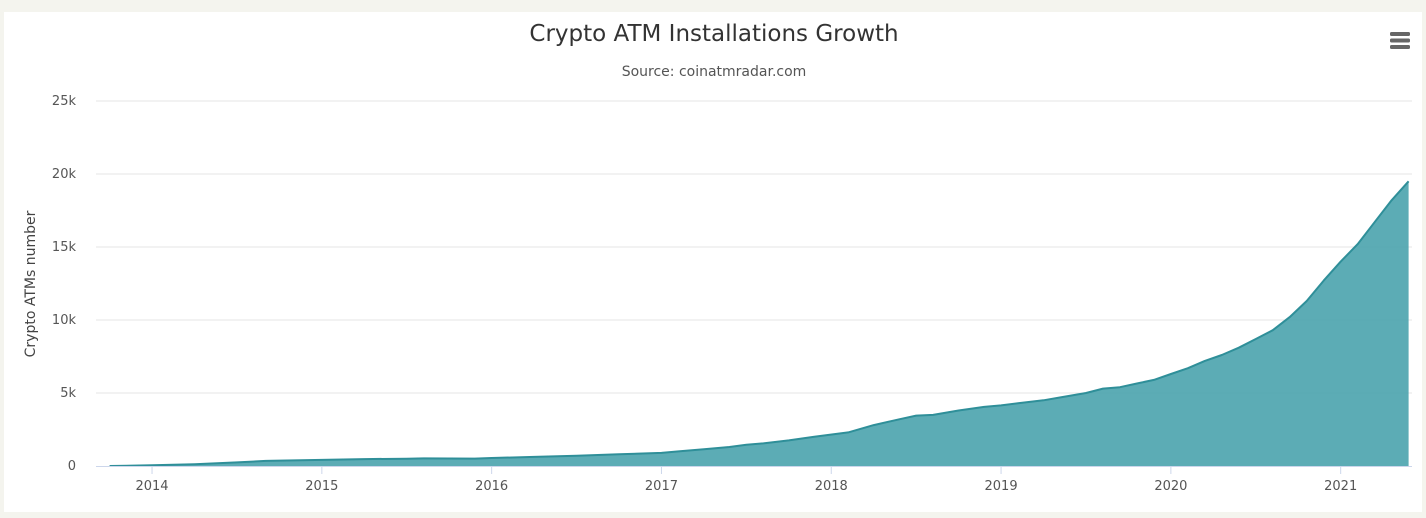 The height and width of the screenshot is (518, 1426). What do you see at coordinates (64, 101) in the screenshot?
I see `y-tick-label: 25k` at bounding box center [64, 101].